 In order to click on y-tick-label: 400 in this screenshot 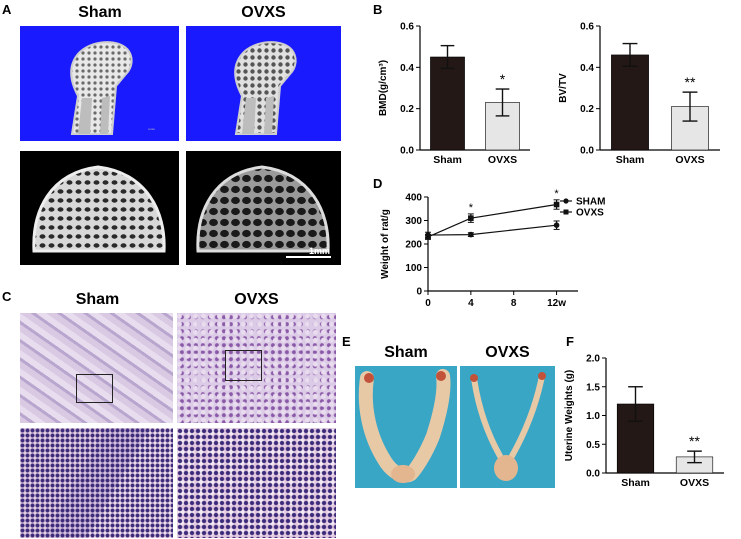, I will do `click(413, 198)`.